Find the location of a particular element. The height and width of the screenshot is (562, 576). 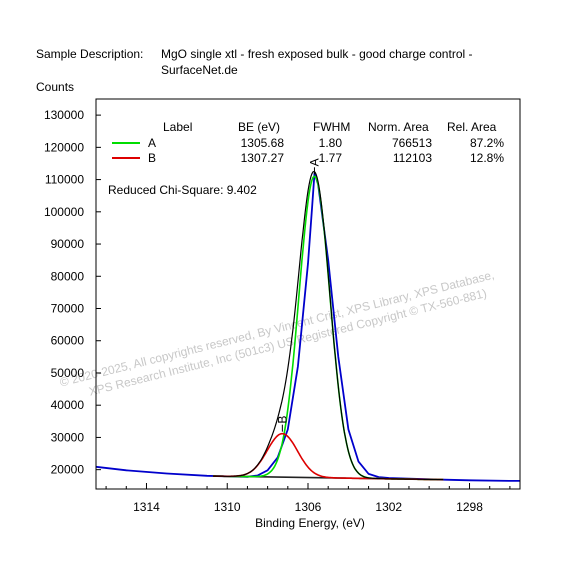

y-tick-label: 100000 is located at coordinates (64, 212).